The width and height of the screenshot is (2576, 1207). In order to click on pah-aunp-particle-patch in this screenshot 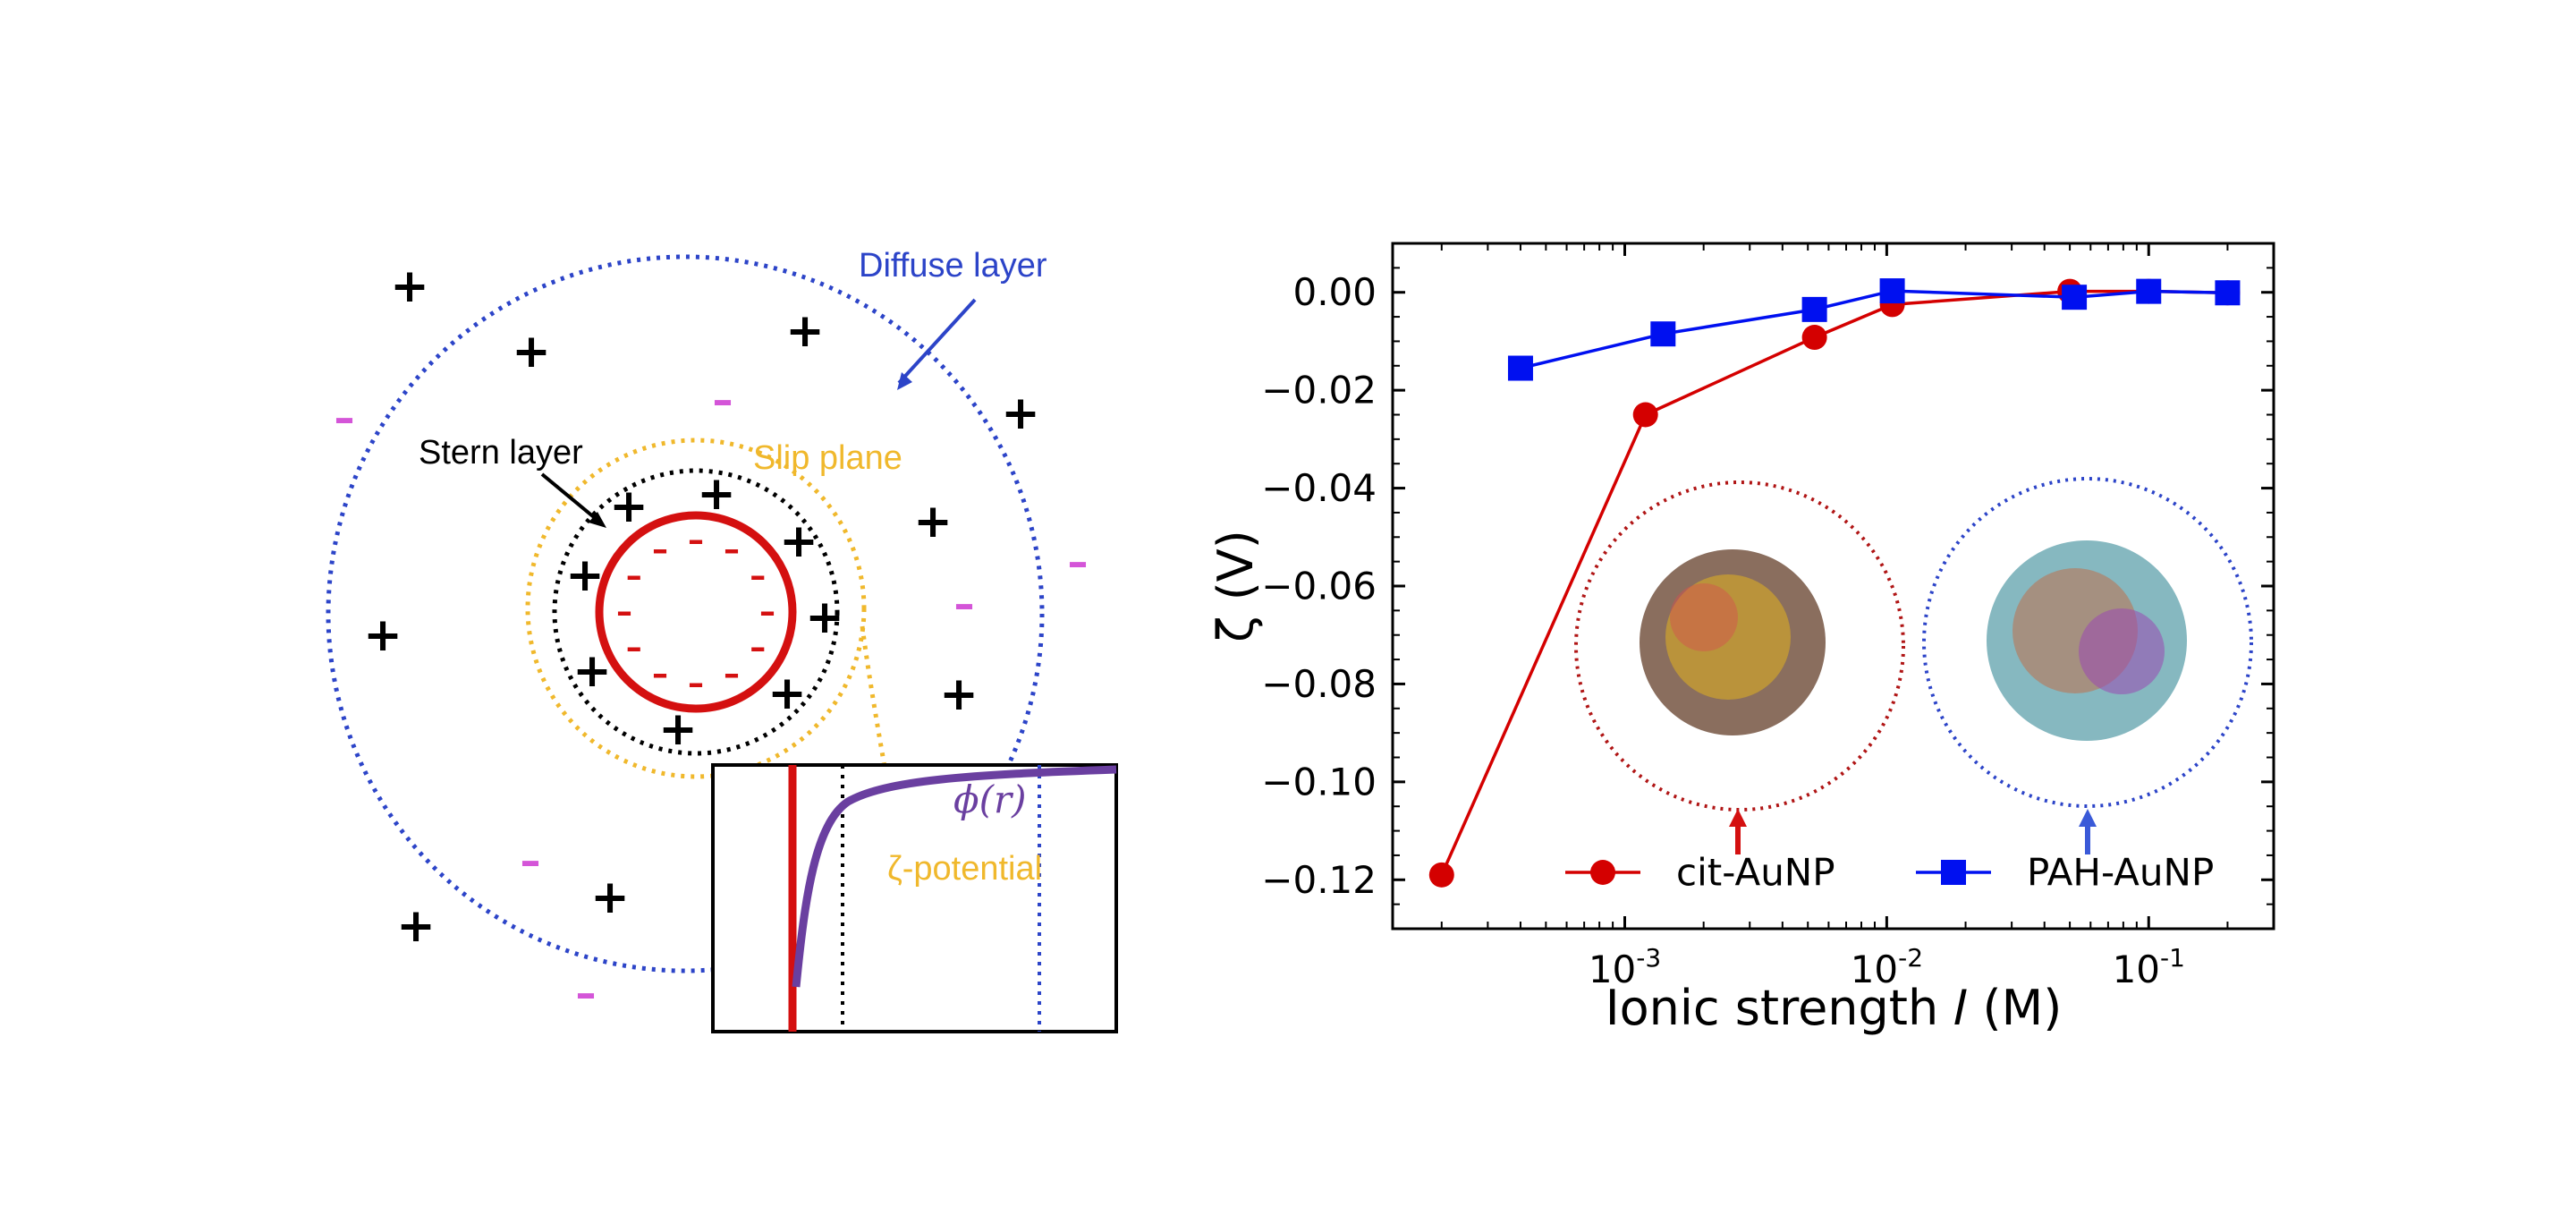, I will do `click(2122, 651)`.